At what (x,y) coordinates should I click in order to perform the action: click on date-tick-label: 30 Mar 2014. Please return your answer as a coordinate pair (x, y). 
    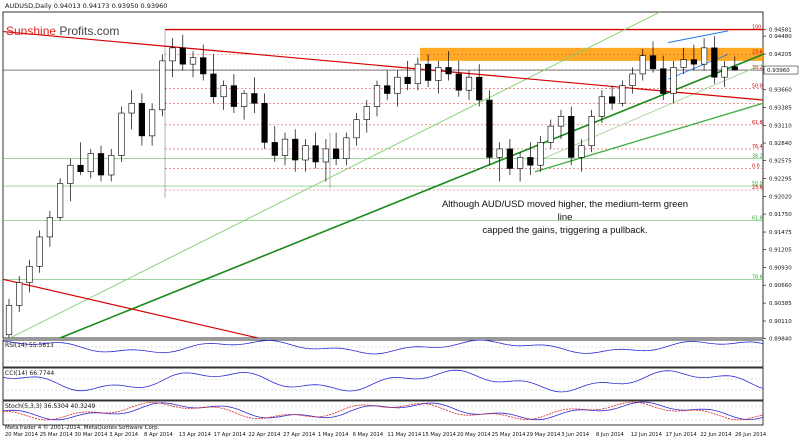
    Looking at the image, I should click on (92, 435).